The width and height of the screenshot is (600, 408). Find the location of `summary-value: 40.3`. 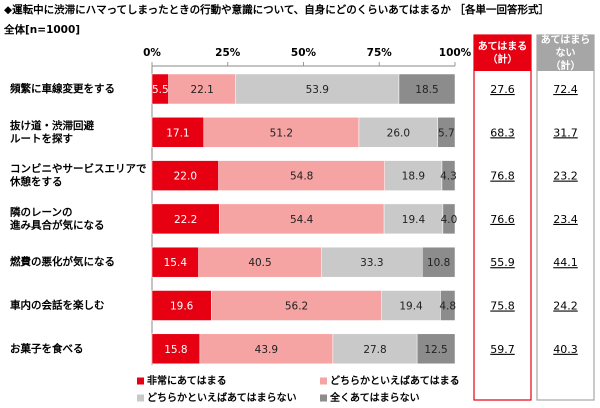

summary-value: 40.3 is located at coordinates (565, 349).